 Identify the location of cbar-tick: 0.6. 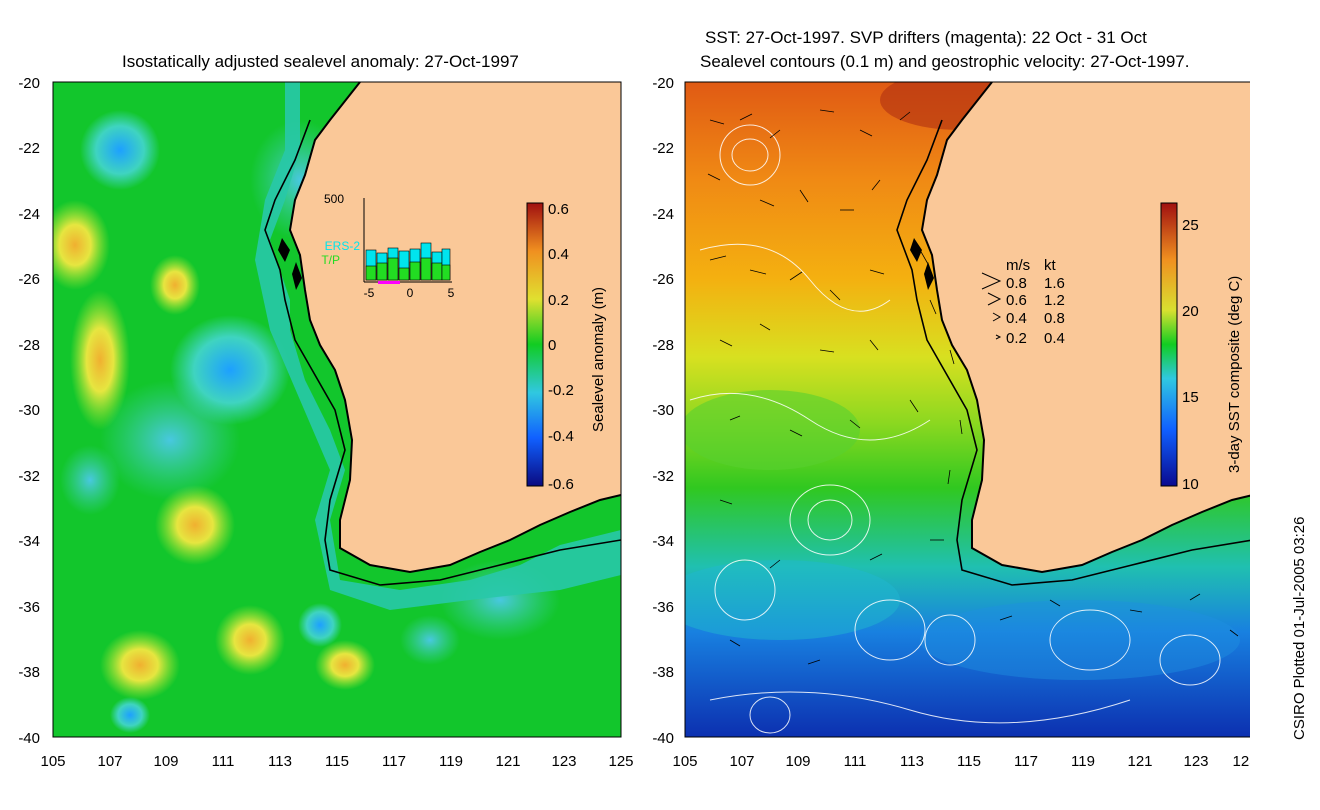
(558, 209).